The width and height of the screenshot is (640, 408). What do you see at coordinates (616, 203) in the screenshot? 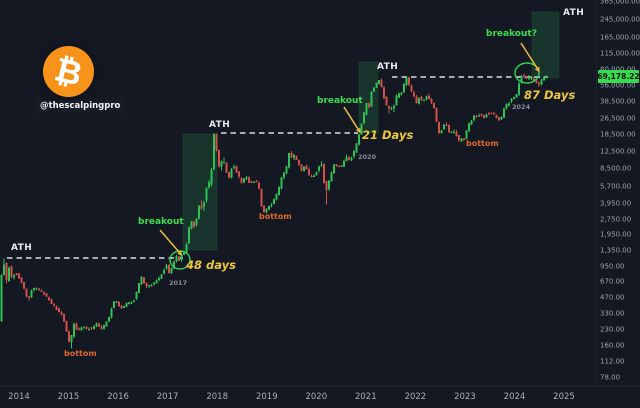
I see `price-tick: 3,950.00` at bounding box center [616, 203].